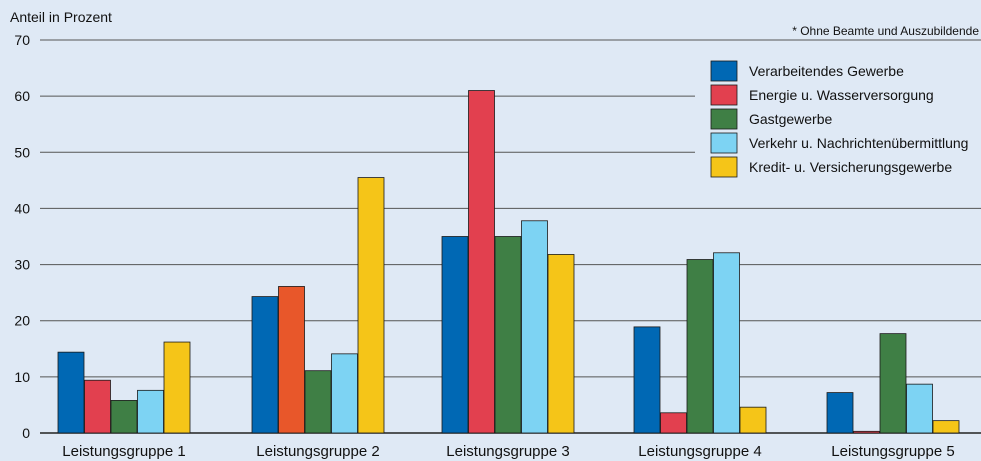  Describe the element at coordinates (22, 40) in the screenshot. I see `y-tick-label: 70` at that location.